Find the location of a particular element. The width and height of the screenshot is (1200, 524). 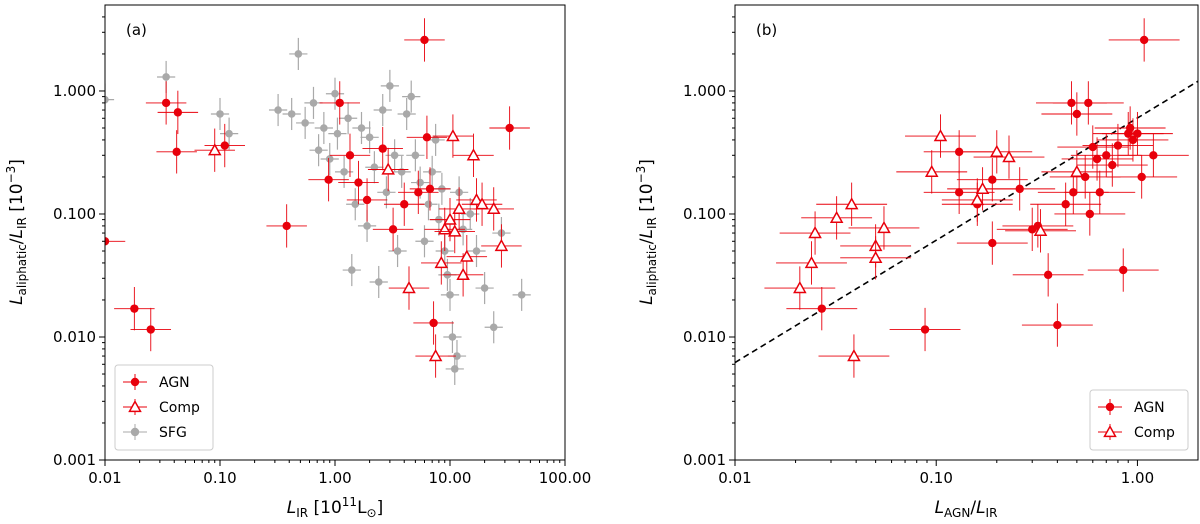

legend-b: AGN Comp is located at coordinates (1139, 420).